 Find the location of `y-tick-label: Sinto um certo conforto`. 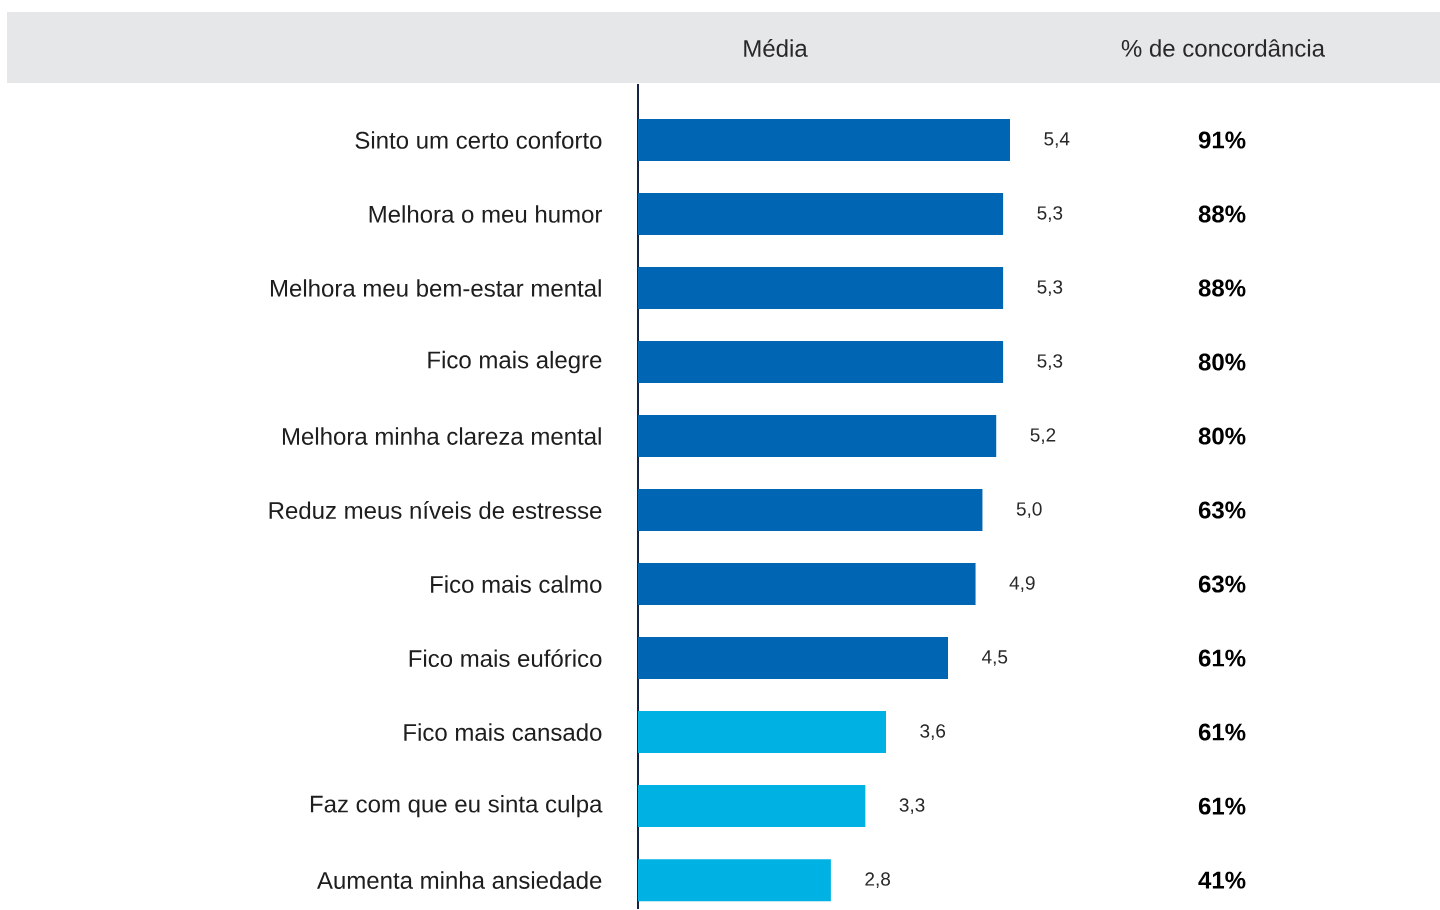

y-tick-label: Sinto um certo conforto is located at coordinates (478, 140).